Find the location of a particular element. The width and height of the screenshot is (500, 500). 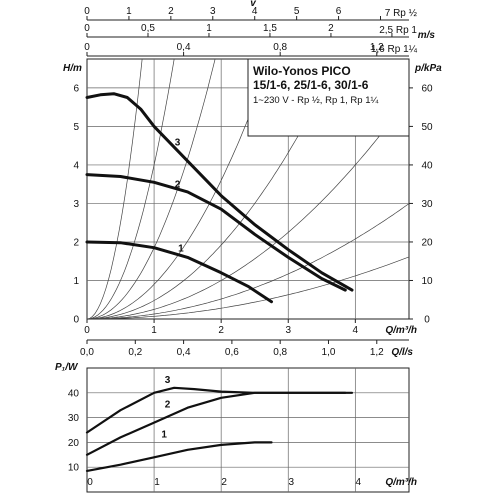

lower-y-axis-title: P₁/W is located at coordinates (67, 367).